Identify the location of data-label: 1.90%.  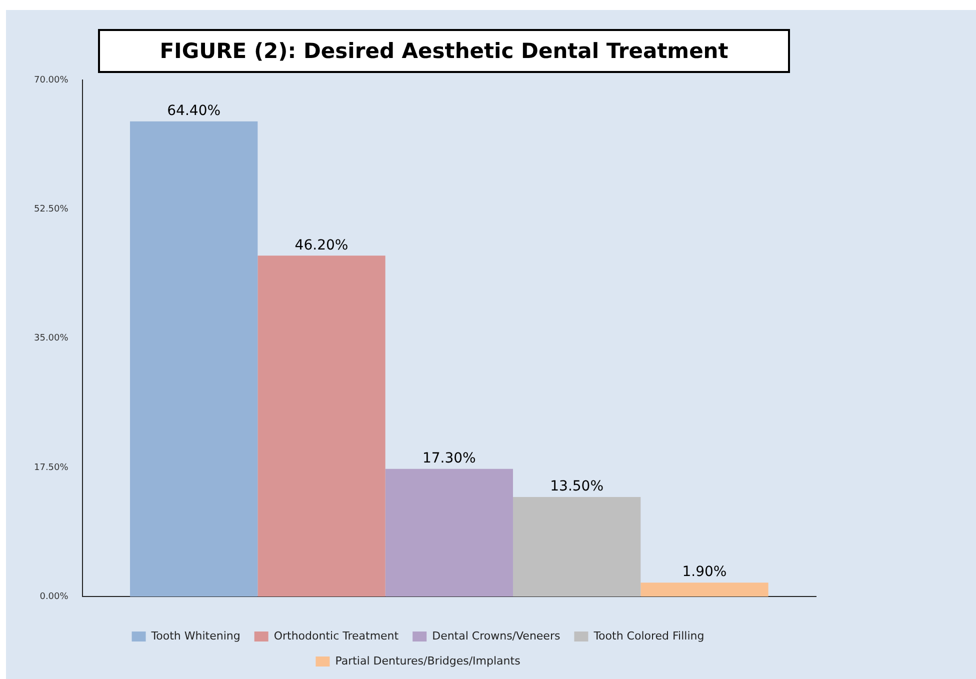
(704, 572).